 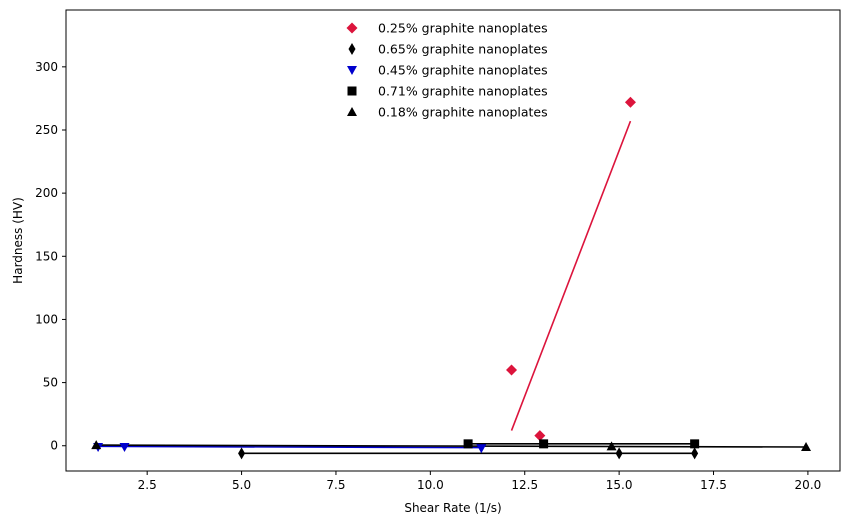 I want to click on legend-item: 0.18% graphite nanoplates, so click(x=447, y=112).